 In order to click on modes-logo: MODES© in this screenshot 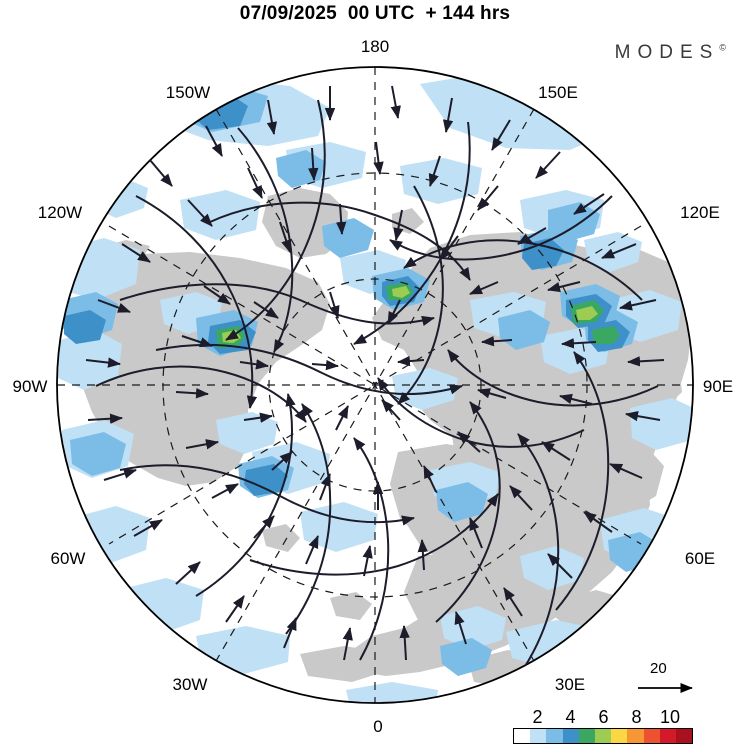, I will do `click(670, 53)`.